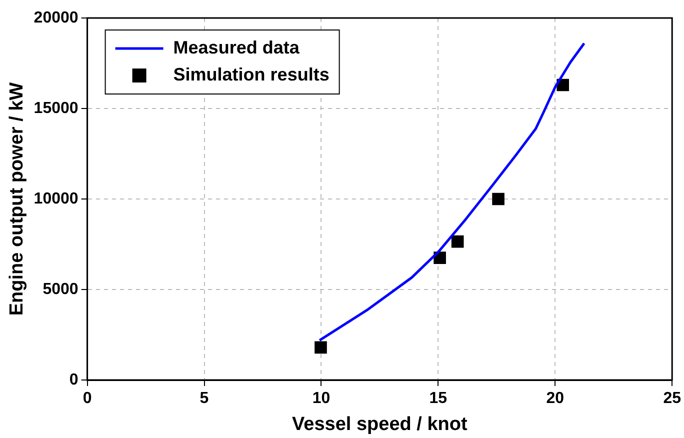 The height and width of the screenshot is (438, 684). What do you see at coordinates (555, 399) in the screenshot?
I see `x-tick-label: 20` at bounding box center [555, 399].